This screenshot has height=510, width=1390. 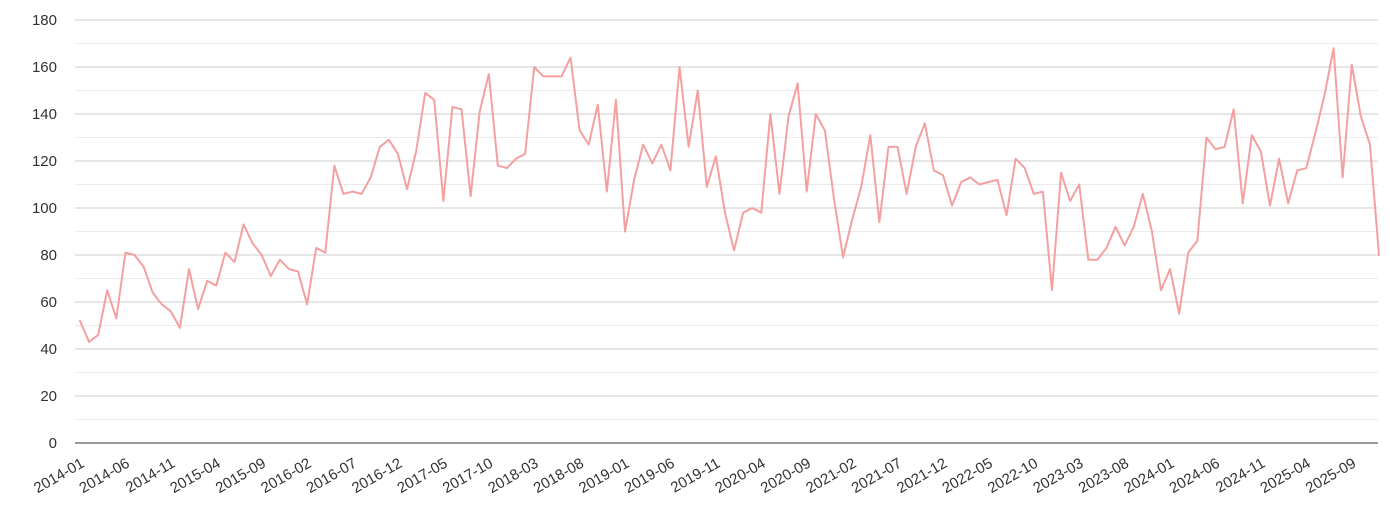 What do you see at coordinates (53, 443) in the screenshot?
I see `y-tick-label: 0` at bounding box center [53, 443].